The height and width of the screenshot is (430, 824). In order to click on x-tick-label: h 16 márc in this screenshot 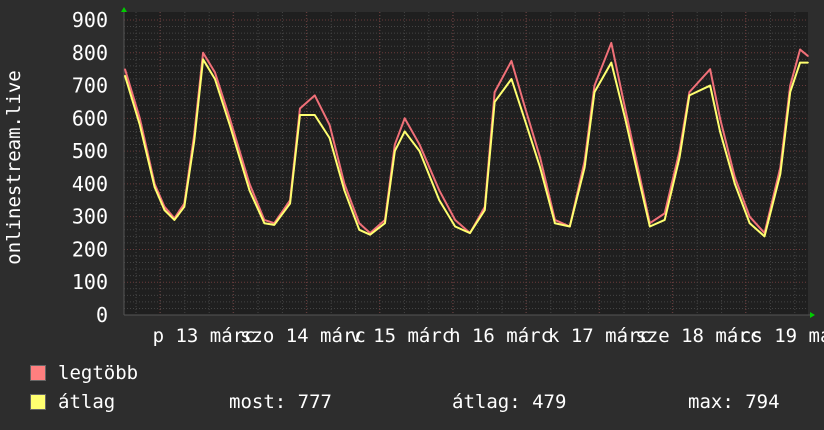, I will do `click(500, 336)`.